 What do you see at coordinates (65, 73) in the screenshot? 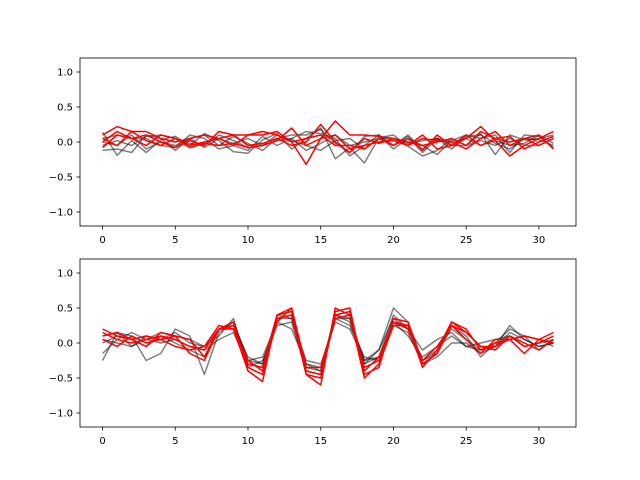
I see `y-tick-label-0-1: 1.0` at bounding box center [65, 73].